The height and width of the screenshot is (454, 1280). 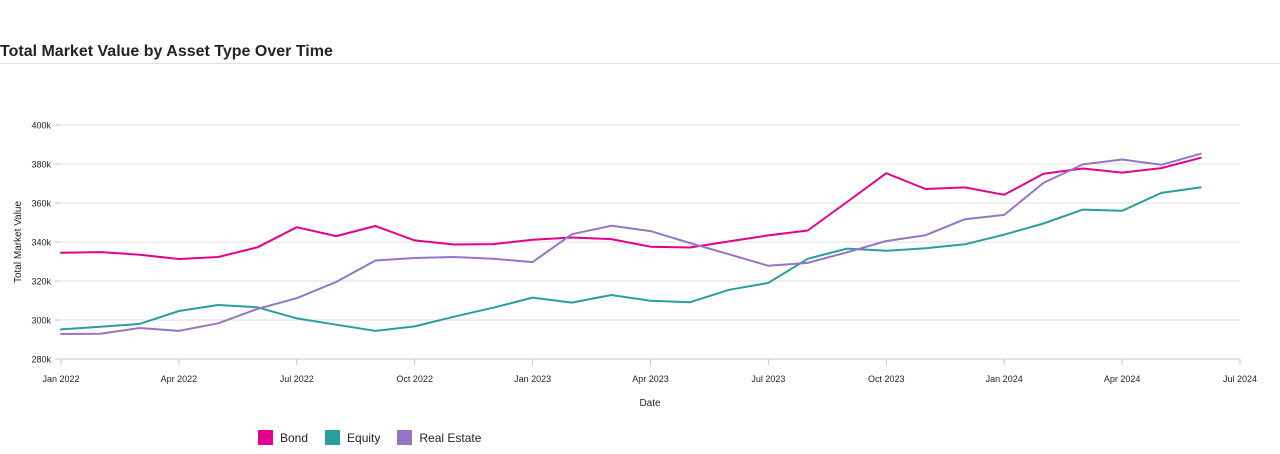 What do you see at coordinates (1240, 379) in the screenshot?
I see `x-tick-label: Jul 2024` at bounding box center [1240, 379].